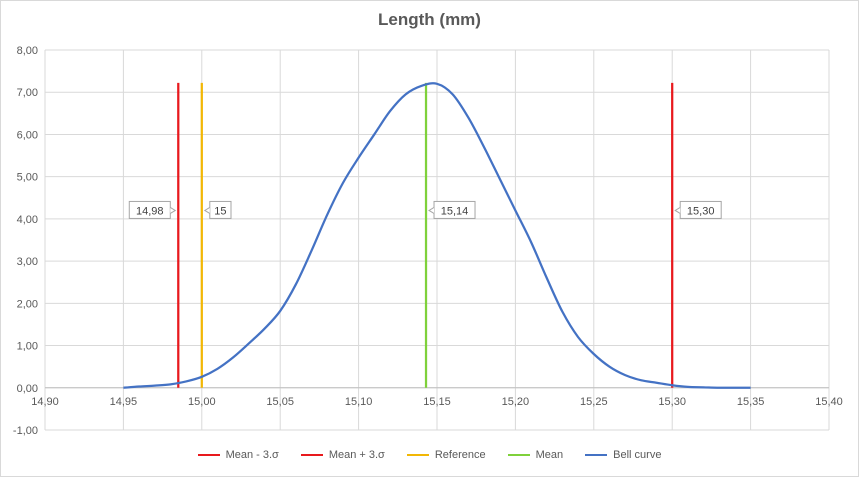  I want to click on data-label-text: 15,14, so click(455, 211).